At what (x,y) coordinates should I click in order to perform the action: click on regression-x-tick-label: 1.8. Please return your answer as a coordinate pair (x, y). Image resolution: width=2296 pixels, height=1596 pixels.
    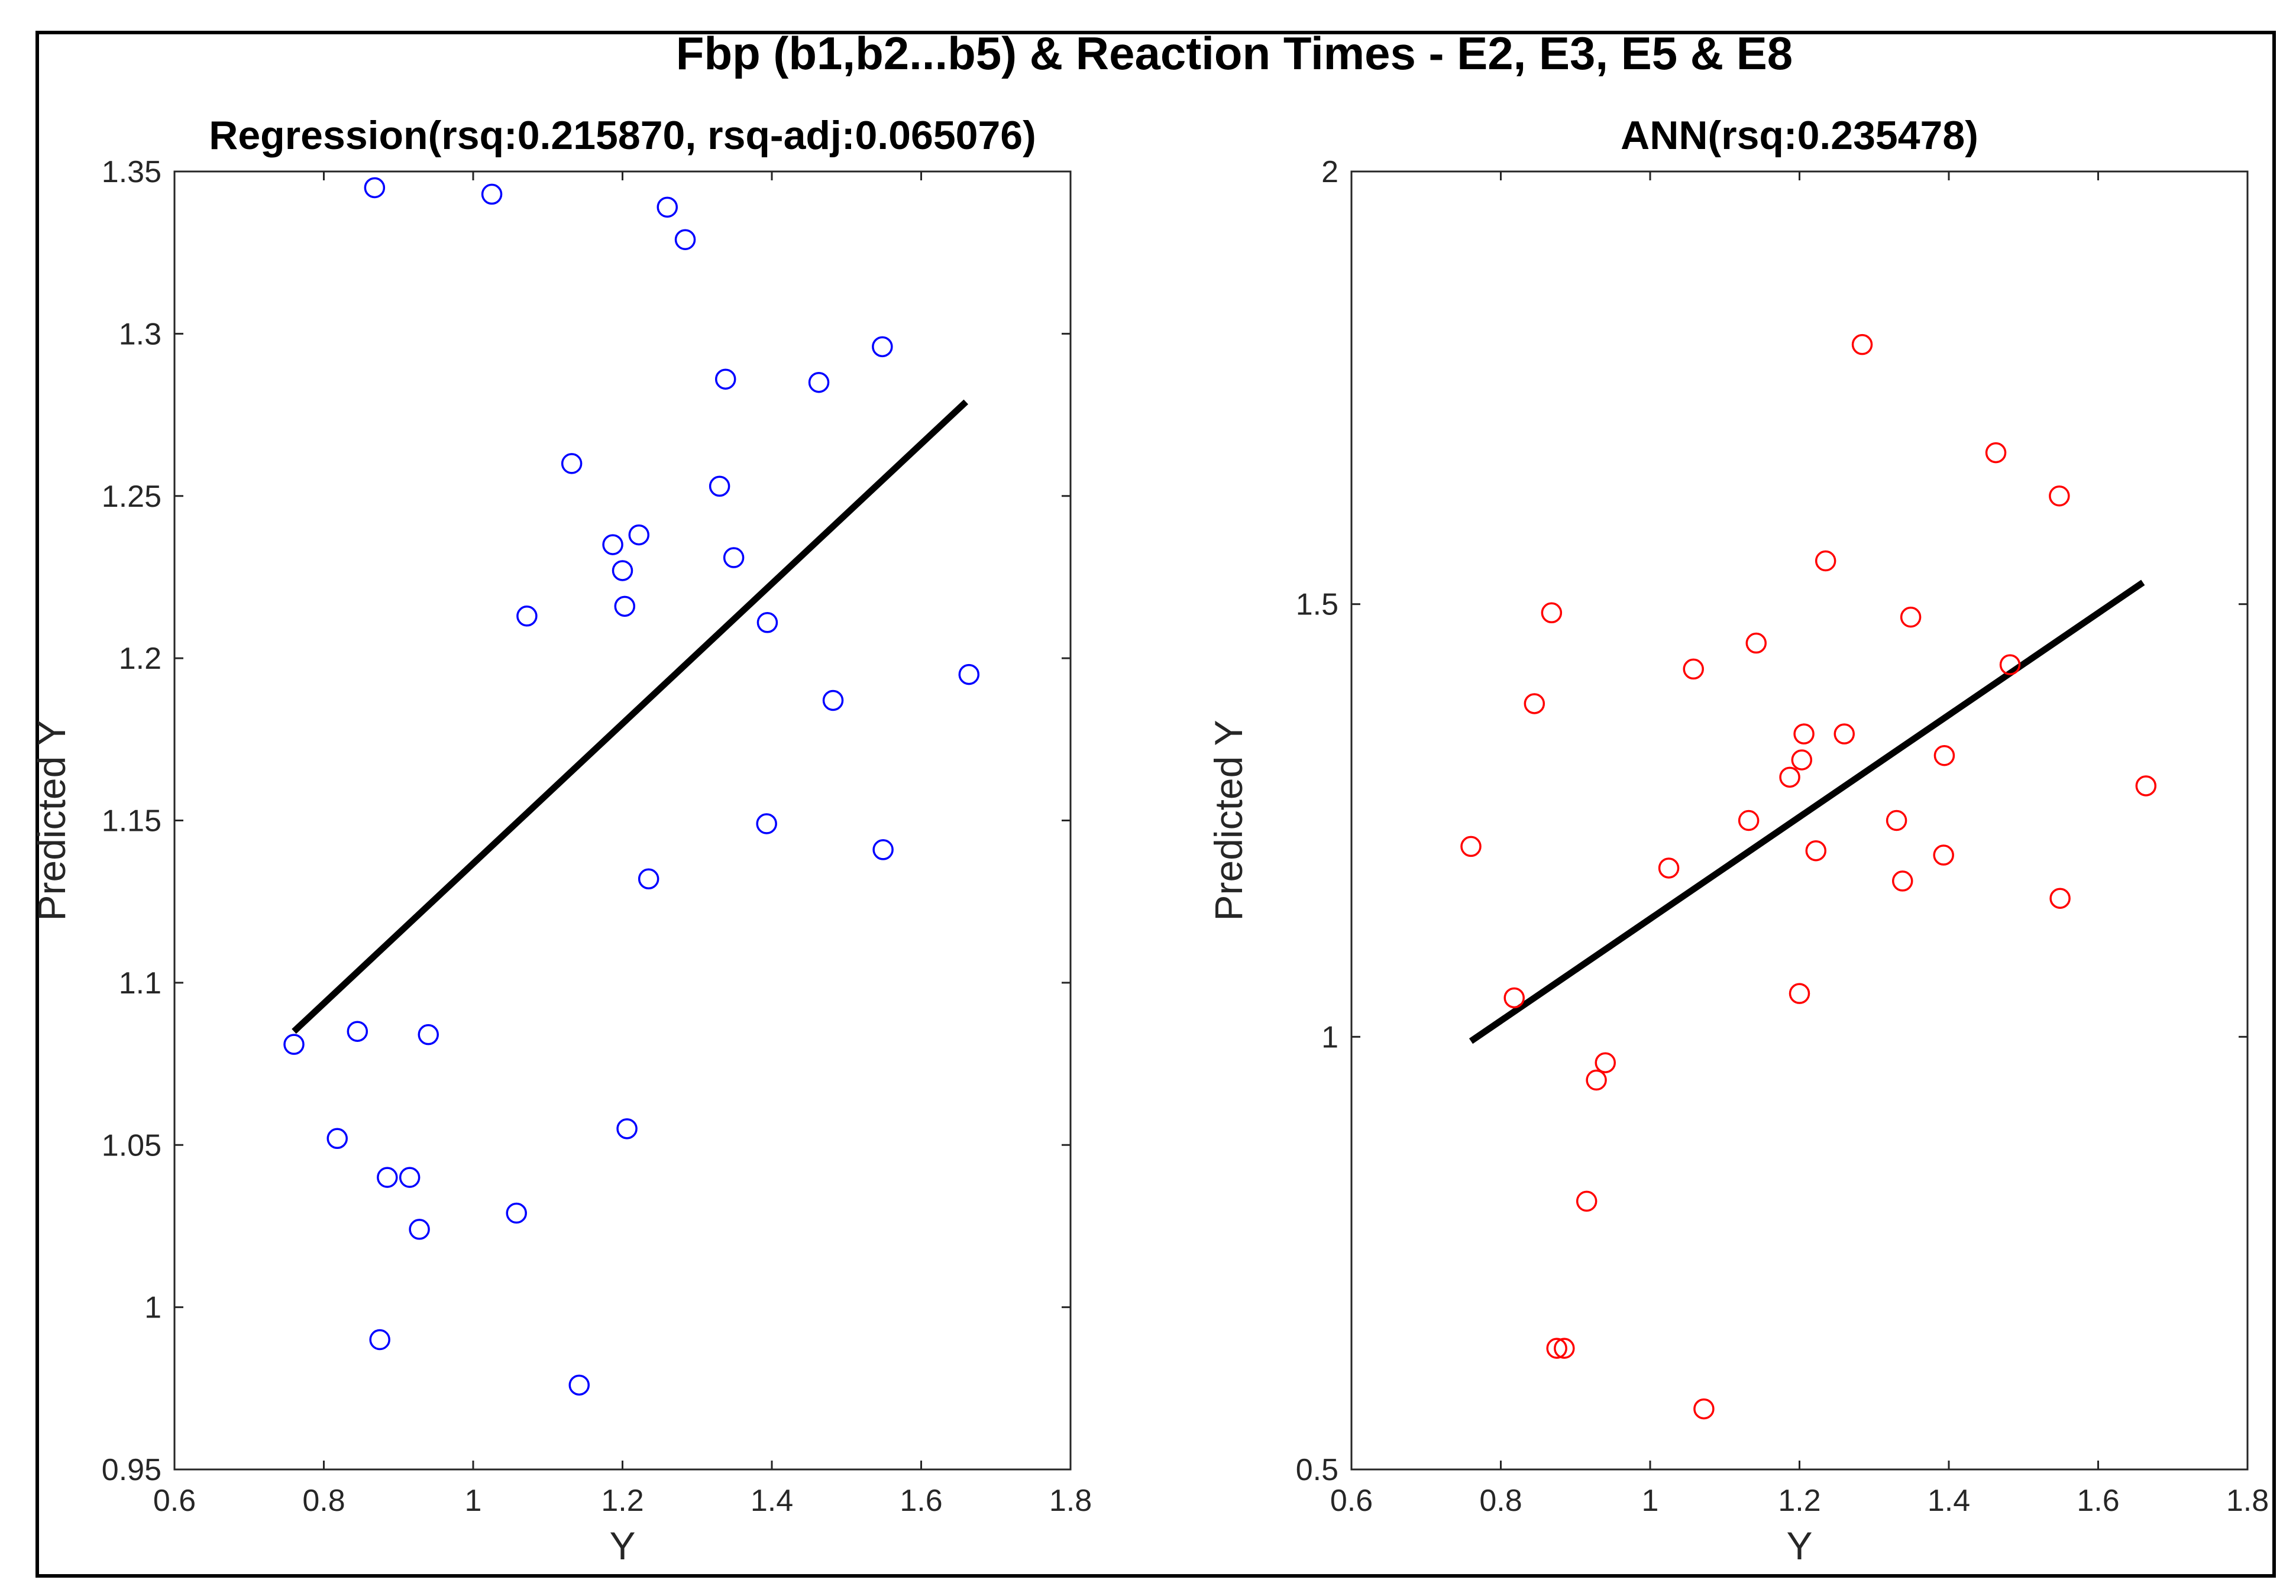
    Looking at the image, I should click on (1070, 1501).